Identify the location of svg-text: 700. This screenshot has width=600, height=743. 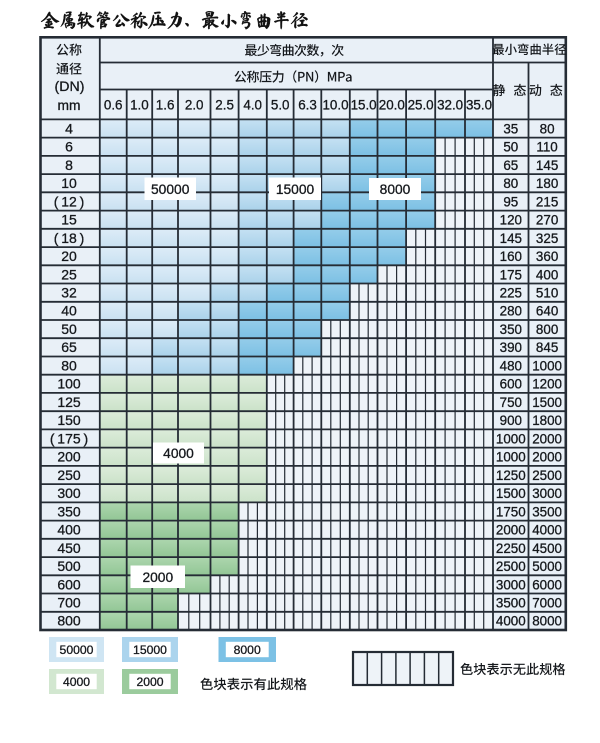
(69, 603).